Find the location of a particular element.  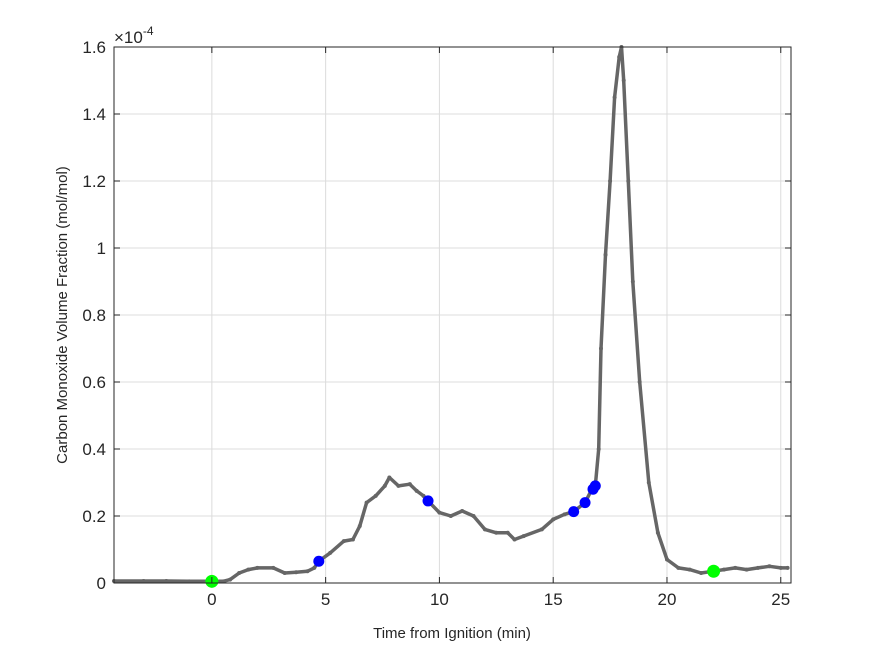

y-tick-label: 0.6 is located at coordinates (94, 382).